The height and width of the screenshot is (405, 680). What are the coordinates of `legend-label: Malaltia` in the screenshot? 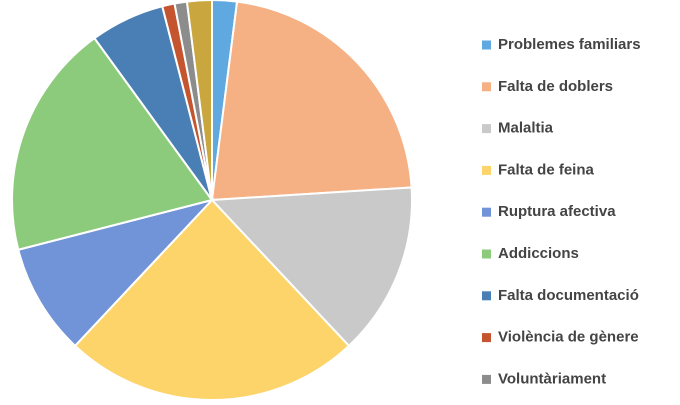 It's located at (526, 128).